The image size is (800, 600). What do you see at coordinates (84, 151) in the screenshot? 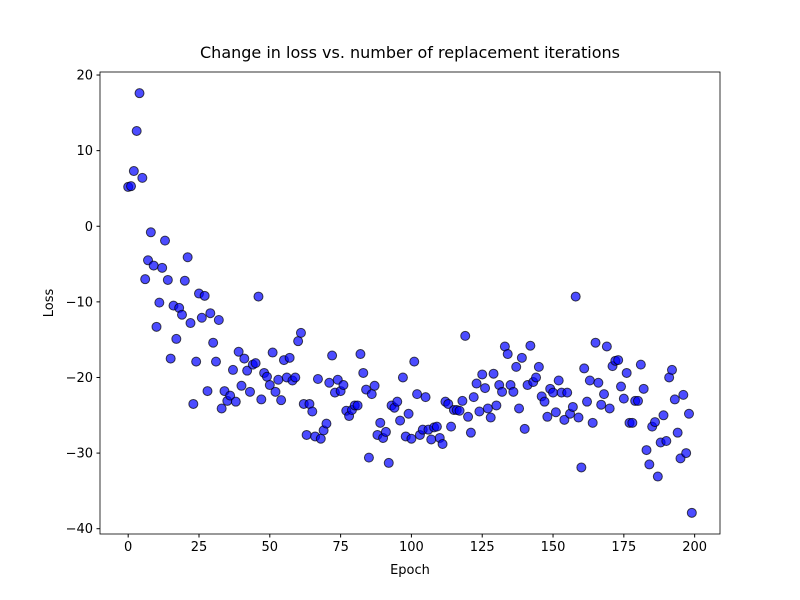
I see `y-tick-label: 10` at bounding box center [84, 151].